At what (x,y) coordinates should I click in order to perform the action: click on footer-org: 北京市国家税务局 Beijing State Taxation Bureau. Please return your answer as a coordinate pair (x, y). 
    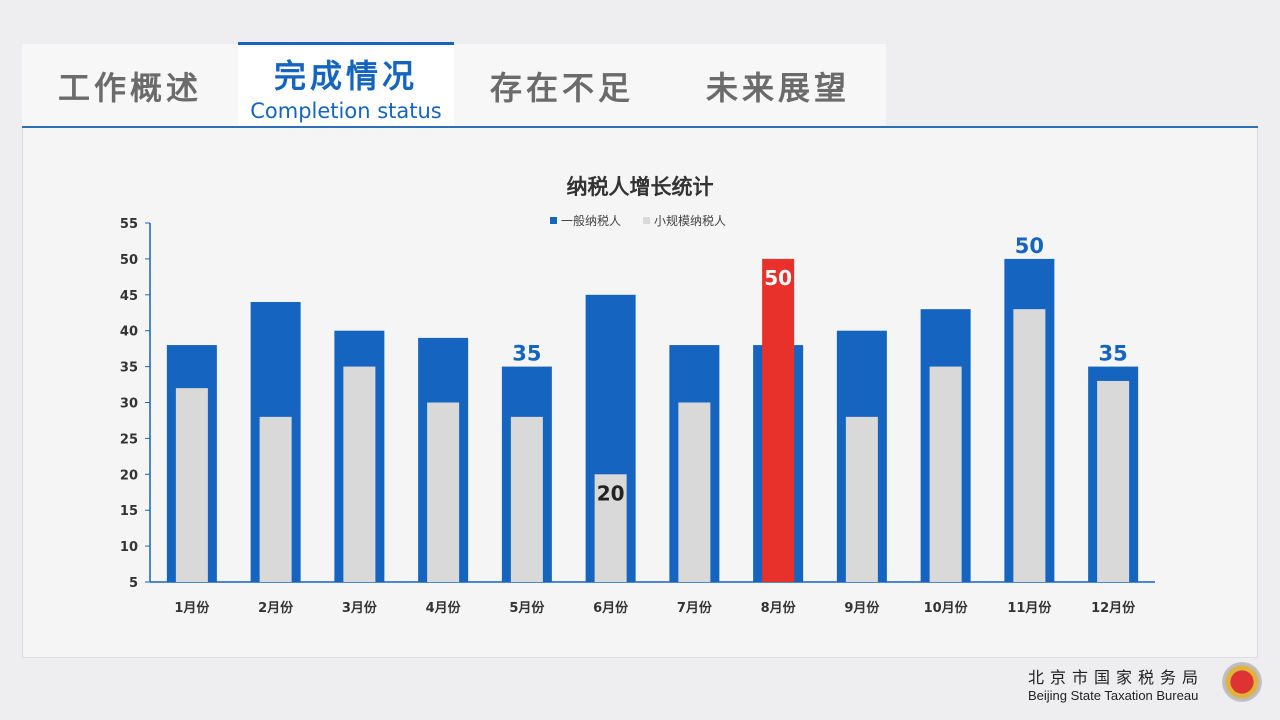
    Looking at the image, I should click on (1116, 683).